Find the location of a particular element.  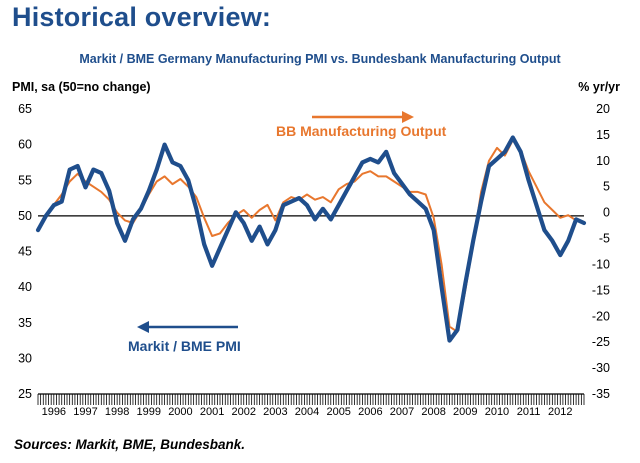

year-label: 2007 is located at coordinates (402, 412).